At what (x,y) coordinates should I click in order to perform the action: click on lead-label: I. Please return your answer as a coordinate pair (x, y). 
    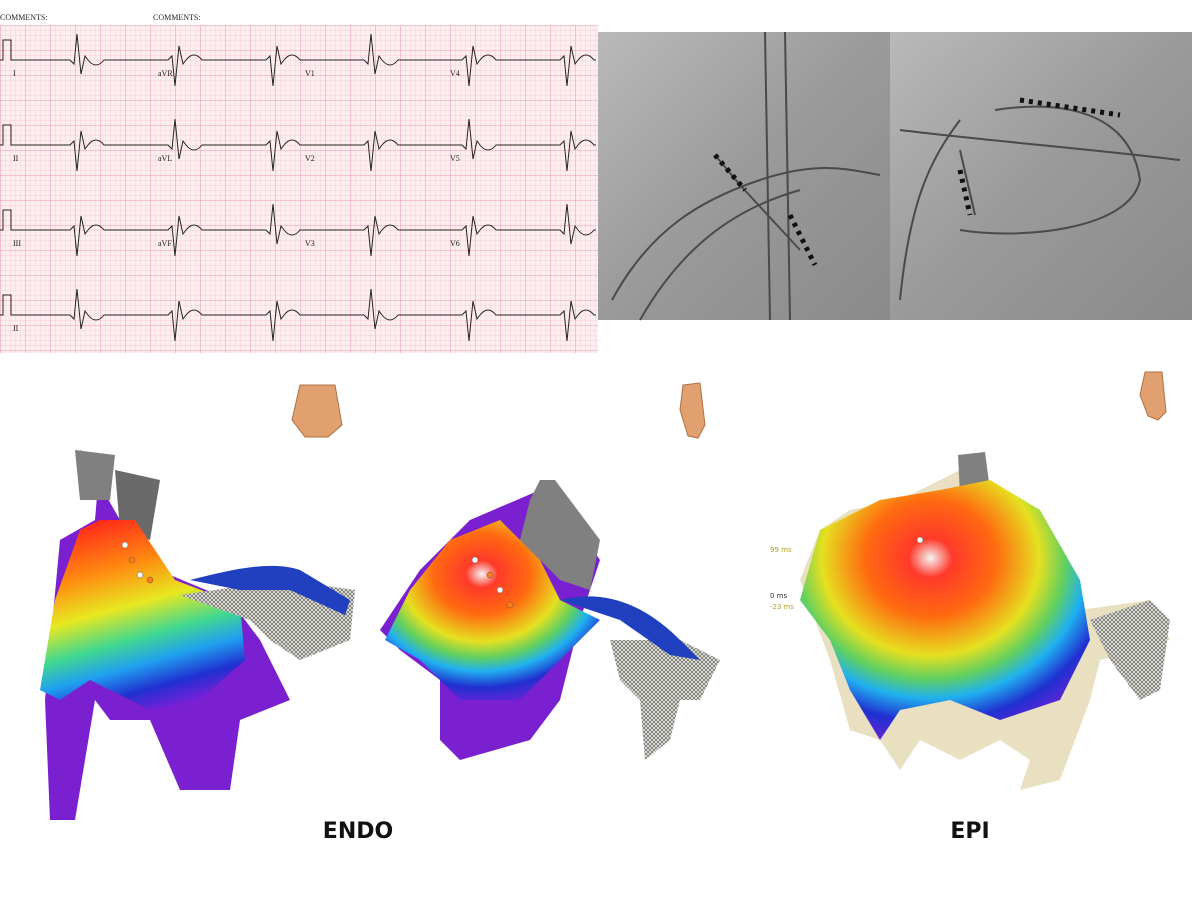
    Looking at the image, I should click on (14, 73).